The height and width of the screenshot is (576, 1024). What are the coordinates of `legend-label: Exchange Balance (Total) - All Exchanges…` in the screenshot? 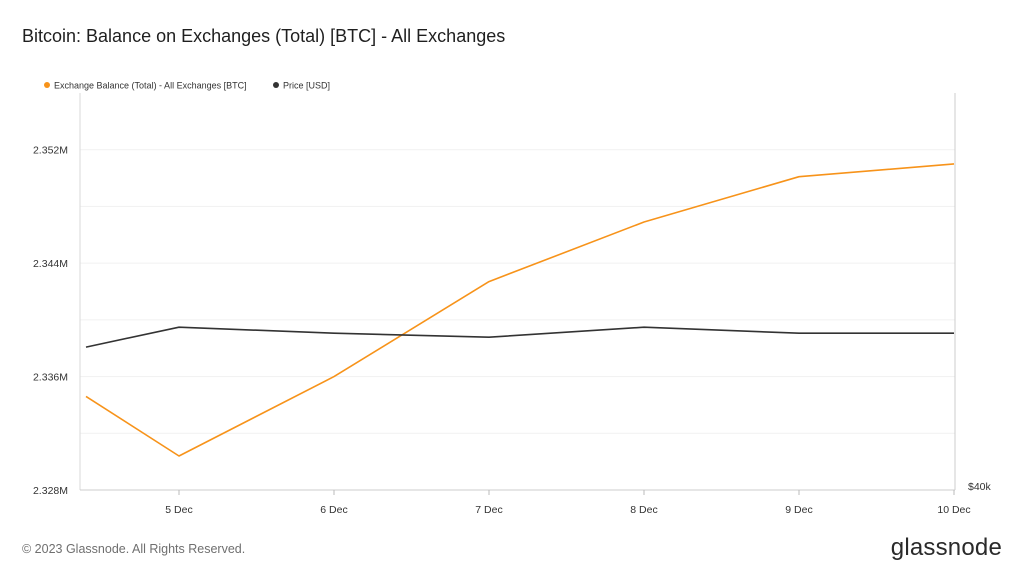 It's located at (150, 86).